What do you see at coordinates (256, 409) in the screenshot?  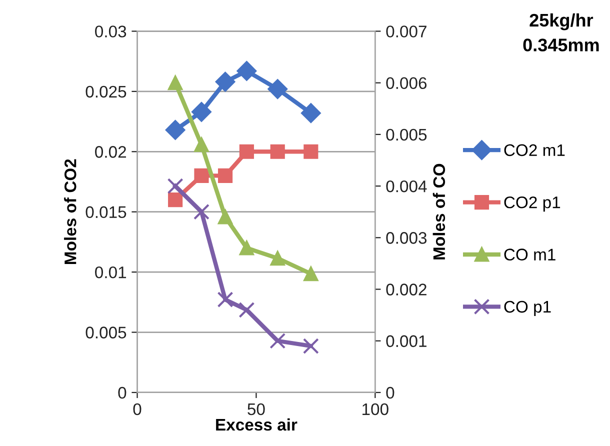 I see `x-tick-label: 50` at bounding box center [256, 409].